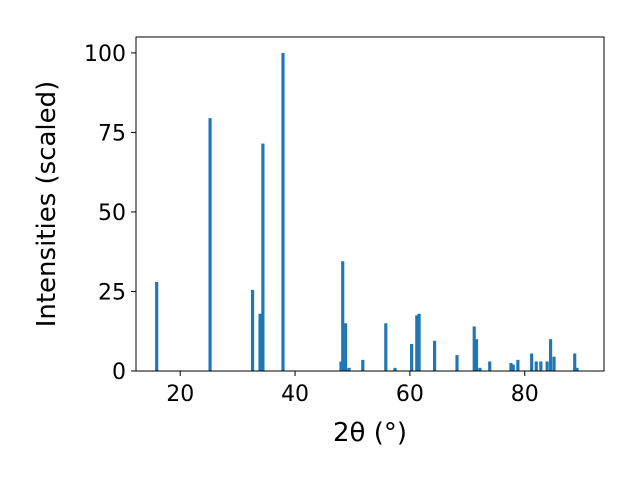 This screenshot has height=480, width=640. I want to click on y-axis-label: Intensities (scaled), so click(47, 204).